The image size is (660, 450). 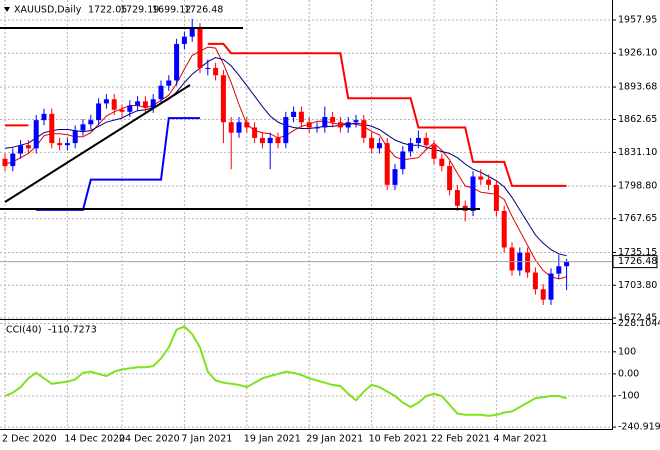 What do you see at coordinates (639, 427) in the screenshot?
I see `y-tick-label: -240.9193` at bounding box center [639, 427].